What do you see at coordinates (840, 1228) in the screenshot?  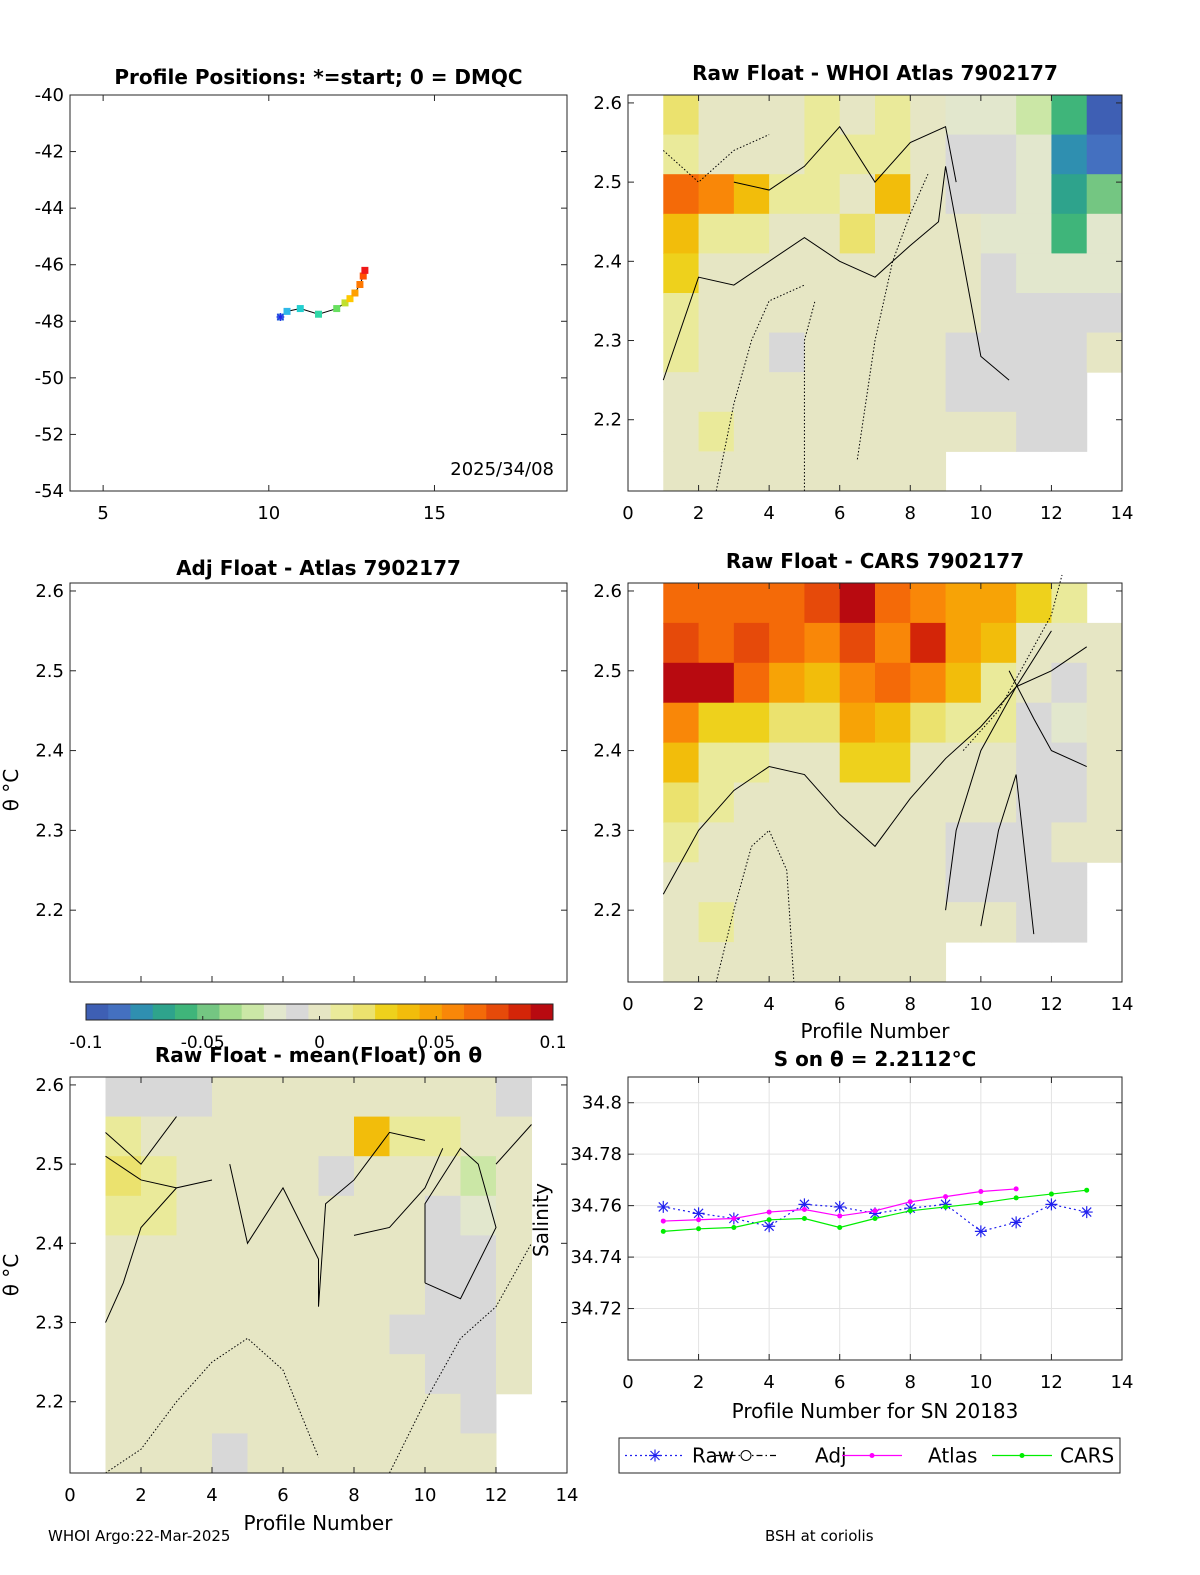 I see `cars-point` at bounding box center [840, 1228].